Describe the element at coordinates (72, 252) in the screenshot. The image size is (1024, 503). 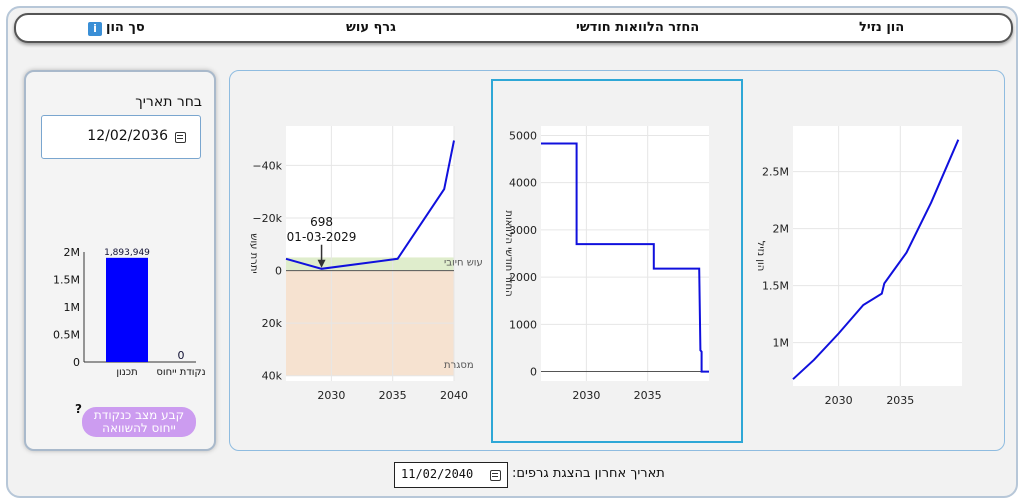
I see `bar-y-tick-label: 2M` at that location.